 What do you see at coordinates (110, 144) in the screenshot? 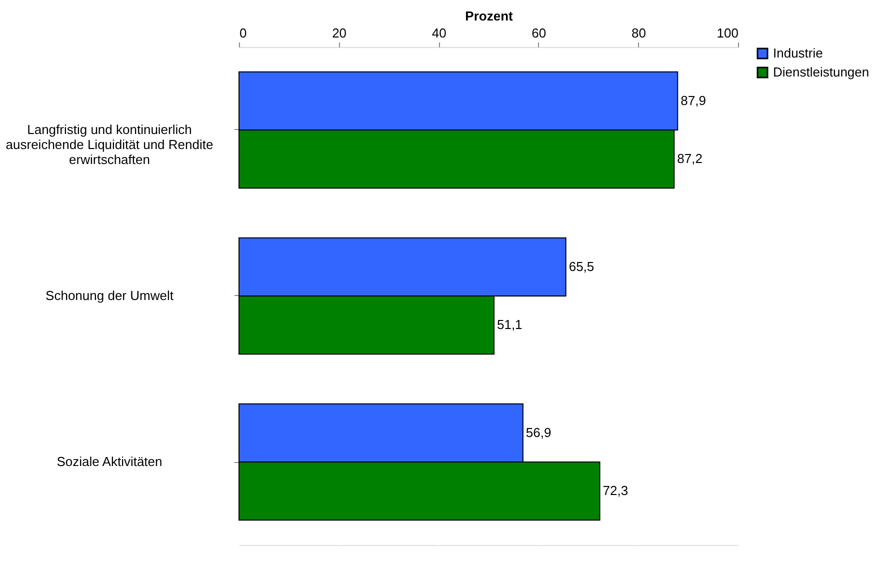
I see `y-tick-label: Langfristig und kontinuierlich ausreichende Liquidität und Rendite erwirtschaften` at bounding box center [110, 144].